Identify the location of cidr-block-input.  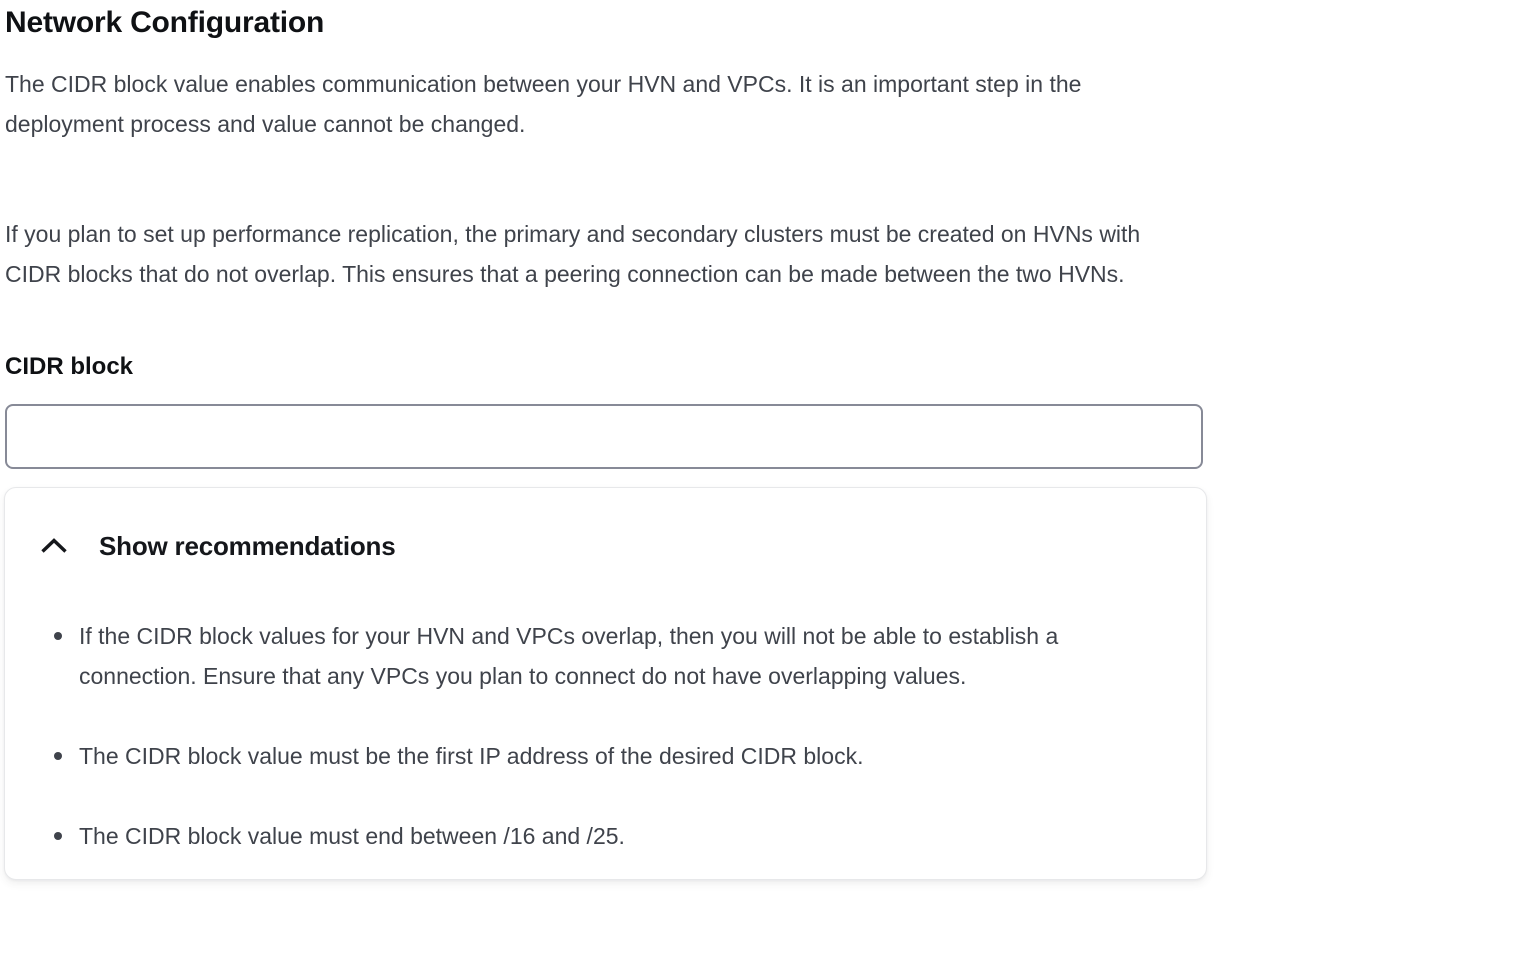
(604, 436).